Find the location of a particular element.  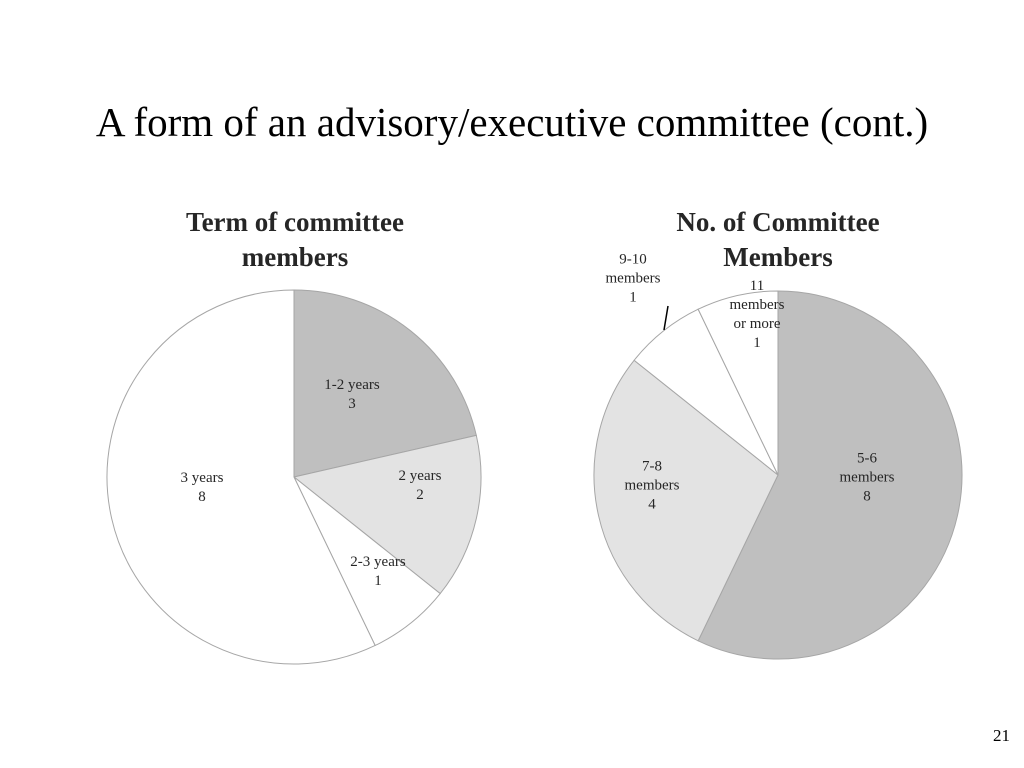

members-data-label-5-6-members: 5-6 members 8 is located at coordinates (867, 477).